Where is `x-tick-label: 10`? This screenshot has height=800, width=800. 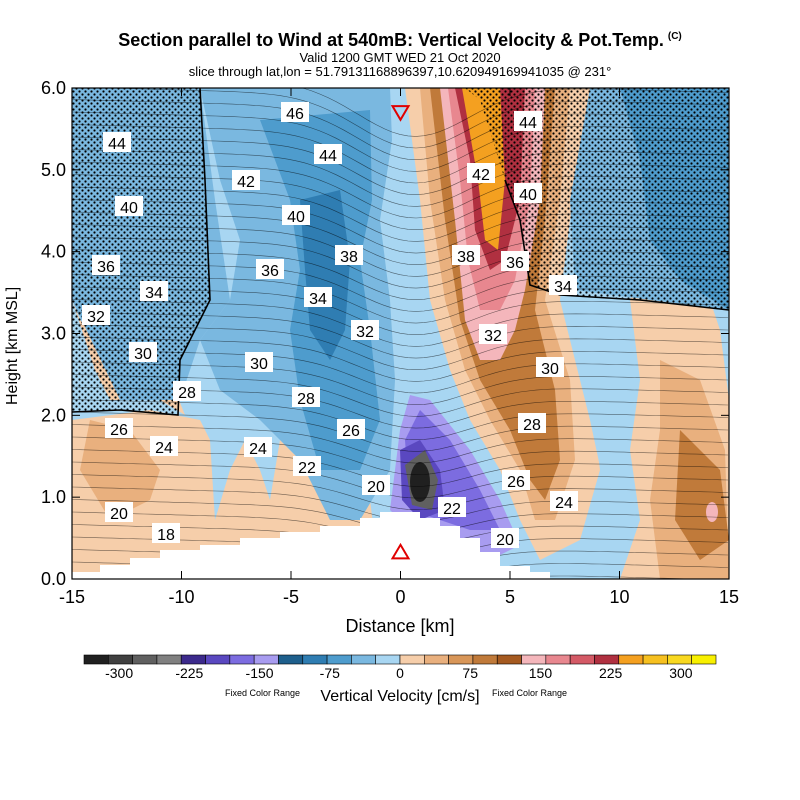
x-tick-label: 10 is located at coordinates (619, 597).